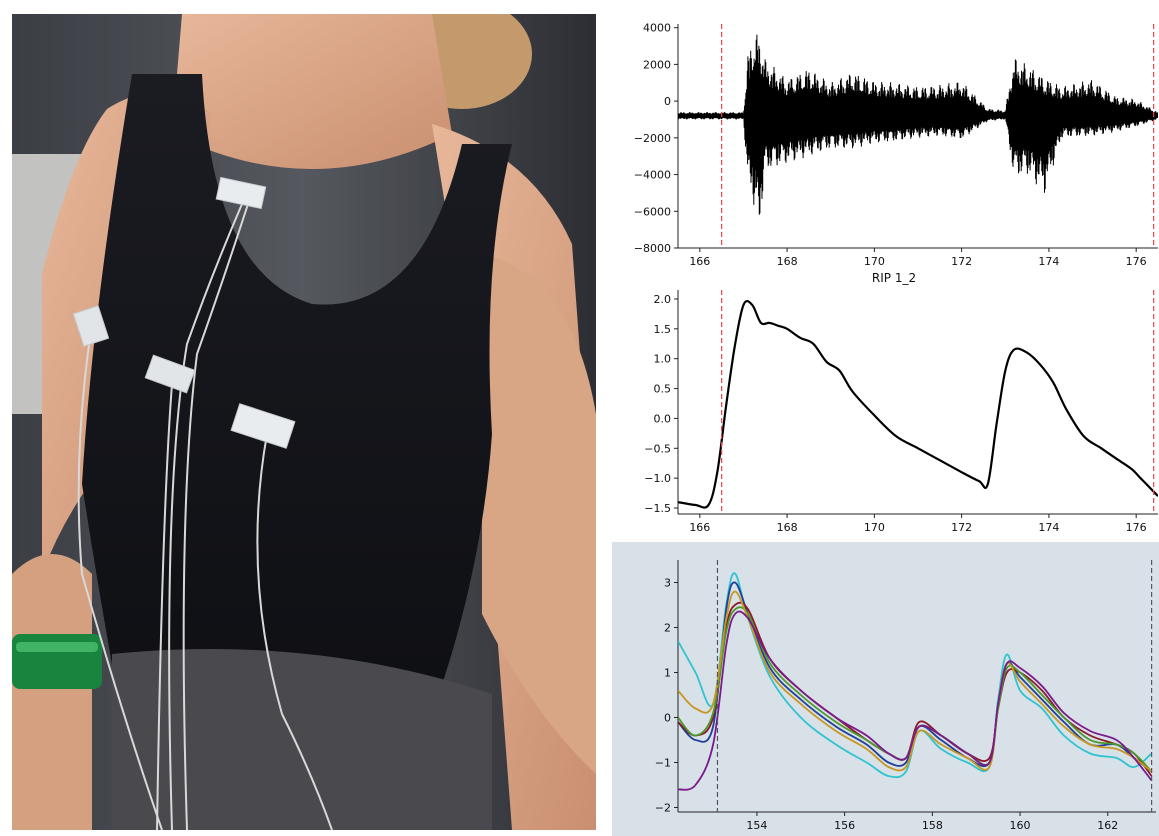  What do you see at coordinates (170, 374) in the screenshot?
I see `electrode-mid-chest` at bounding box center [170, 374].